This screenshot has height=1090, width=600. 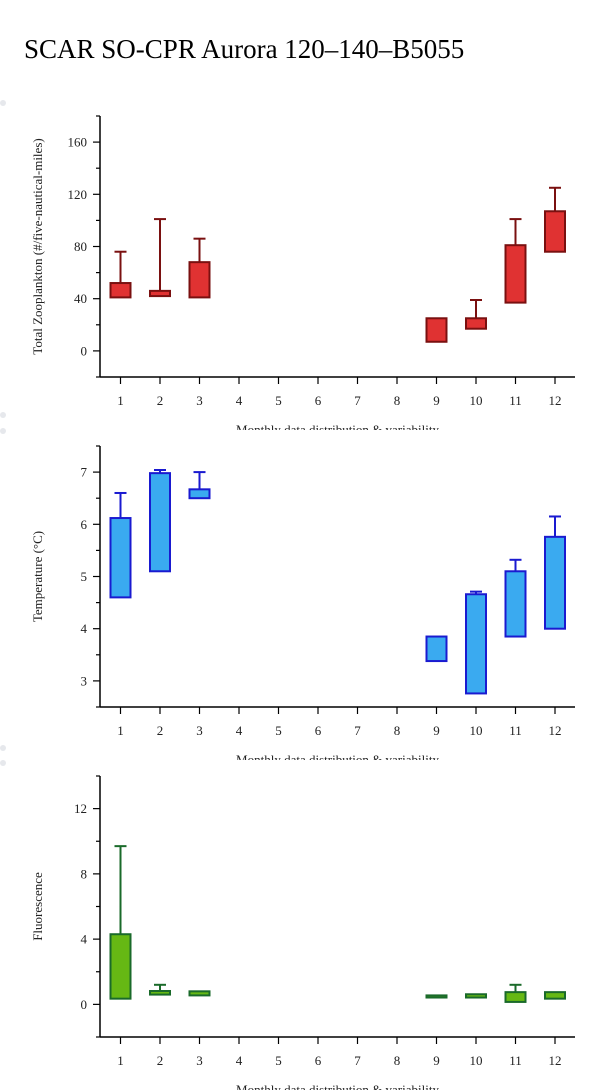 What do you see at coordinates (244, 49) in the screenshot?
I see `page-title: SCAR SO-CPR Aurora 120–140–B5055` at bounding box center [244, 49].